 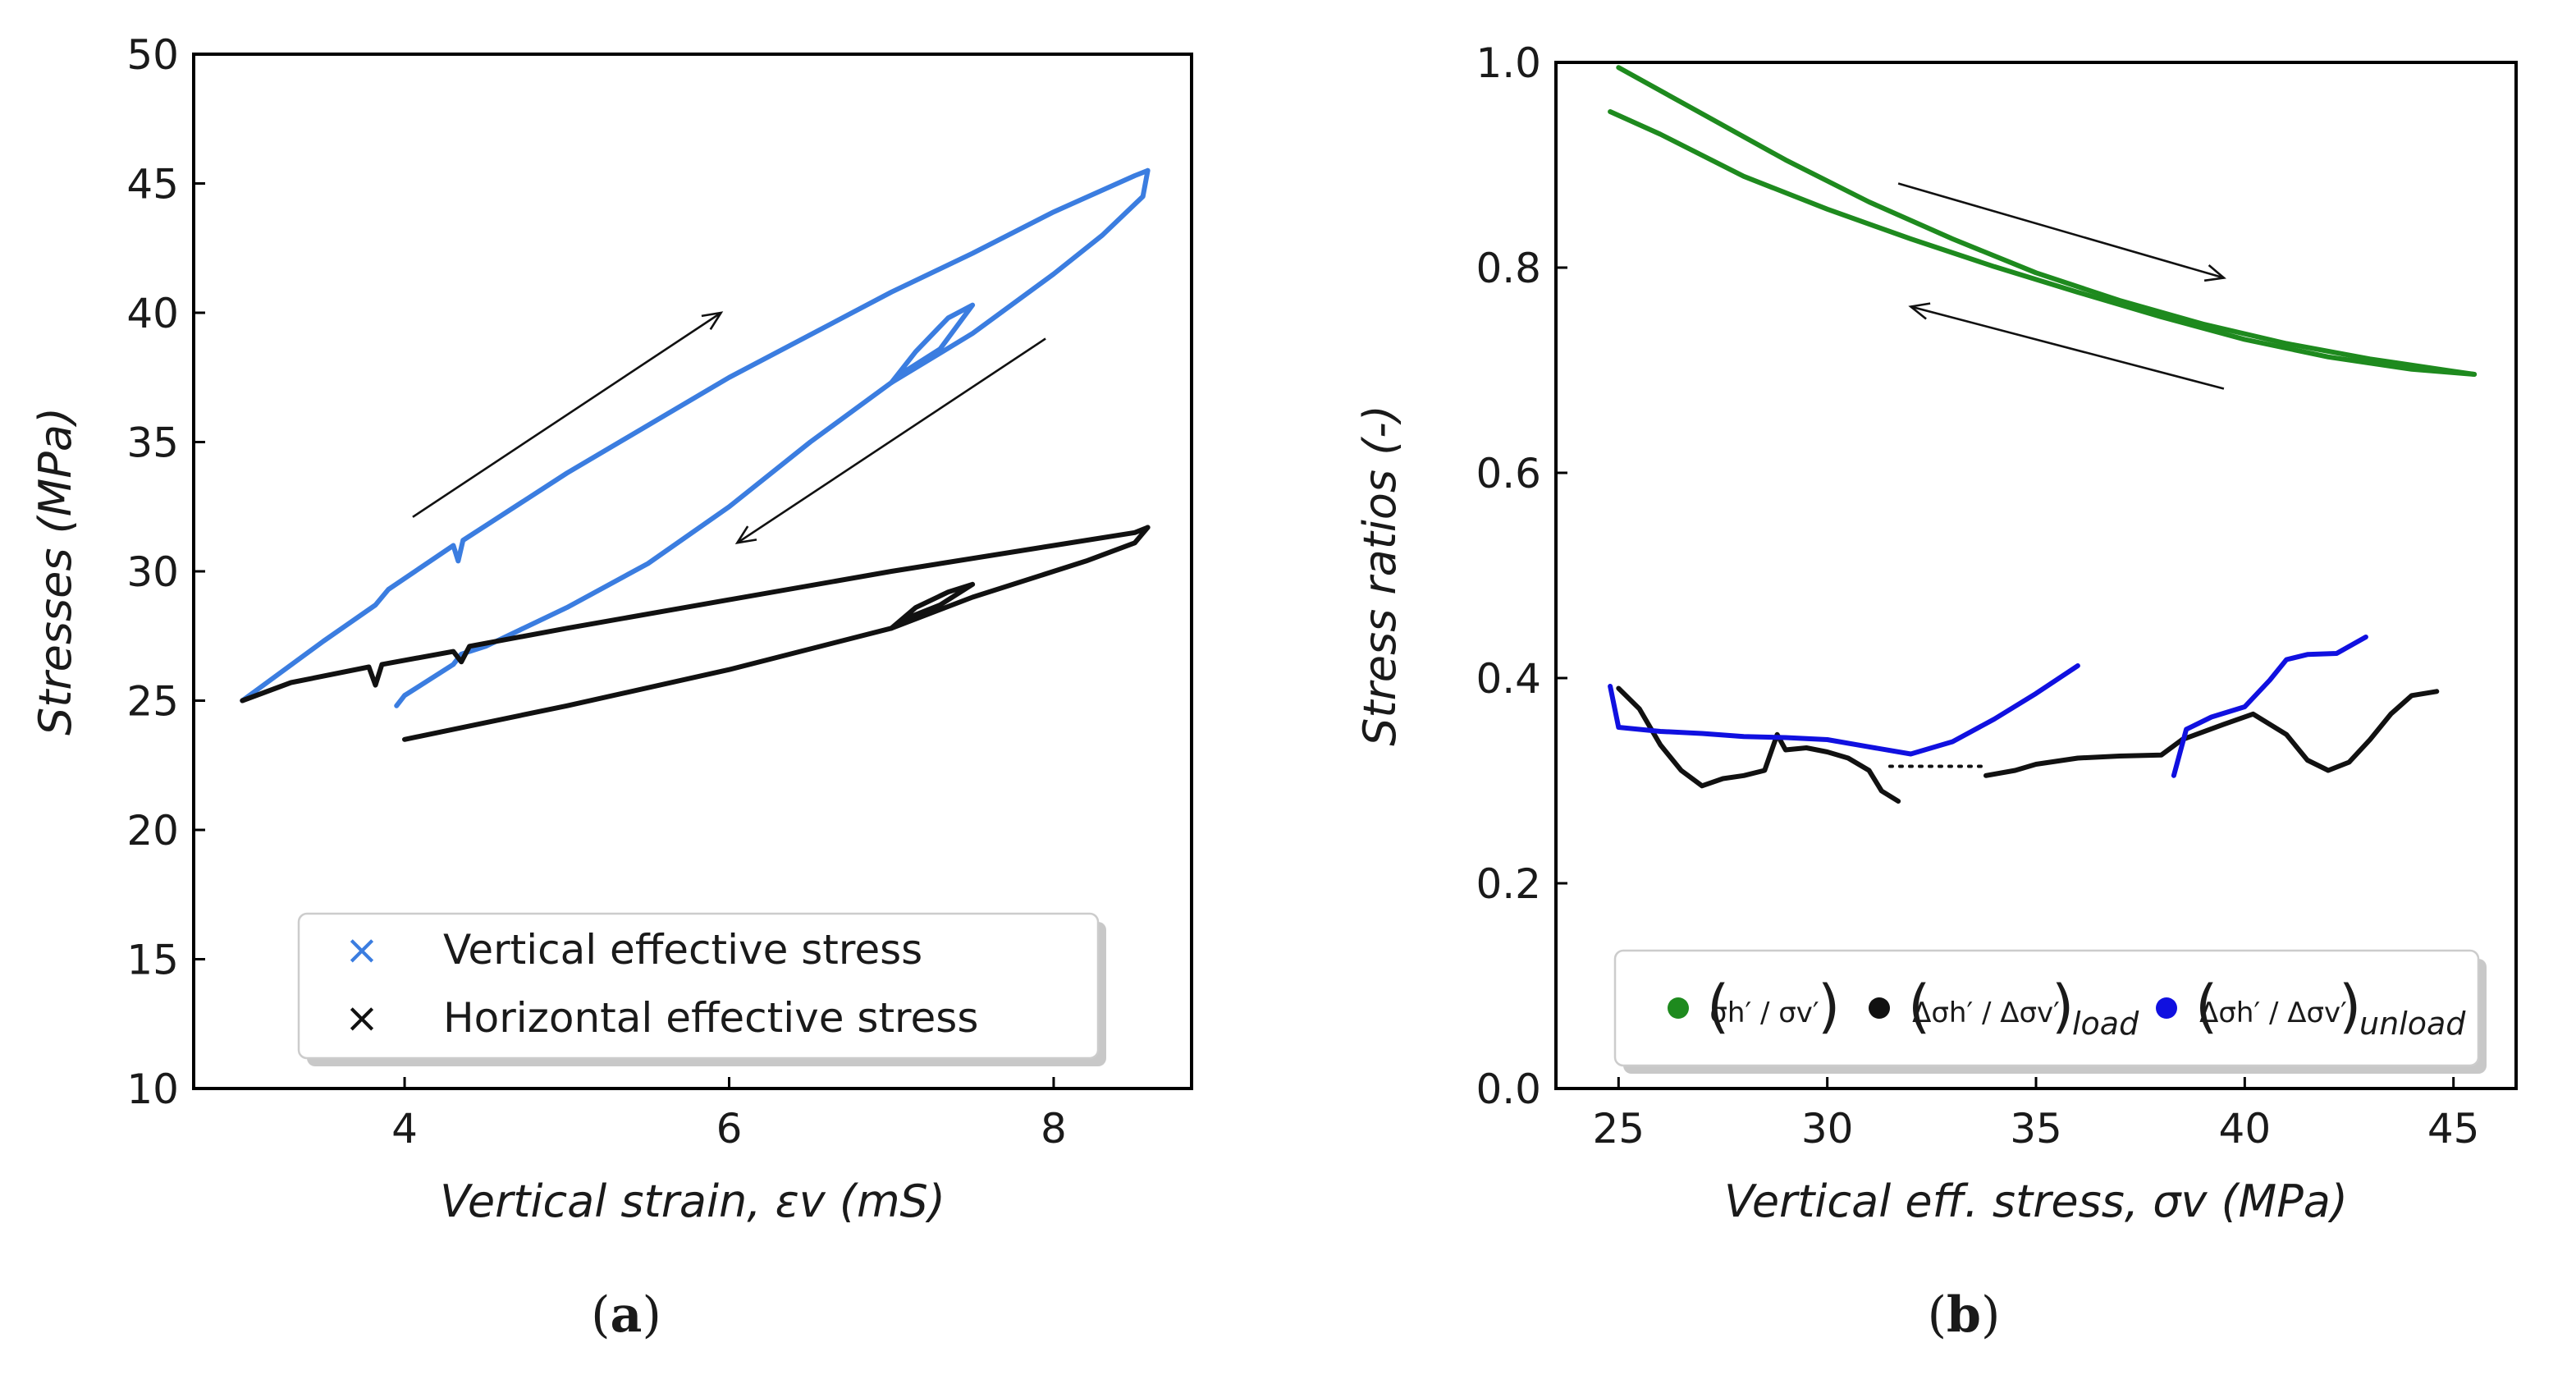 I want to click on chart-b-y-tick-label: 0.4, so click(x=1508, y=679).